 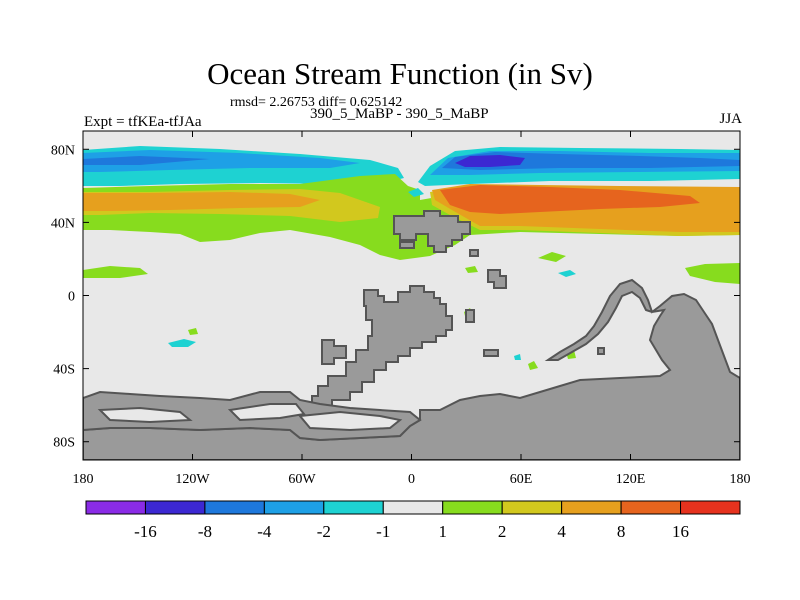 What do you see at coordinates (470, 316) in the screenshot?
I see `land-islet-e` at bounding box center [470, 316].